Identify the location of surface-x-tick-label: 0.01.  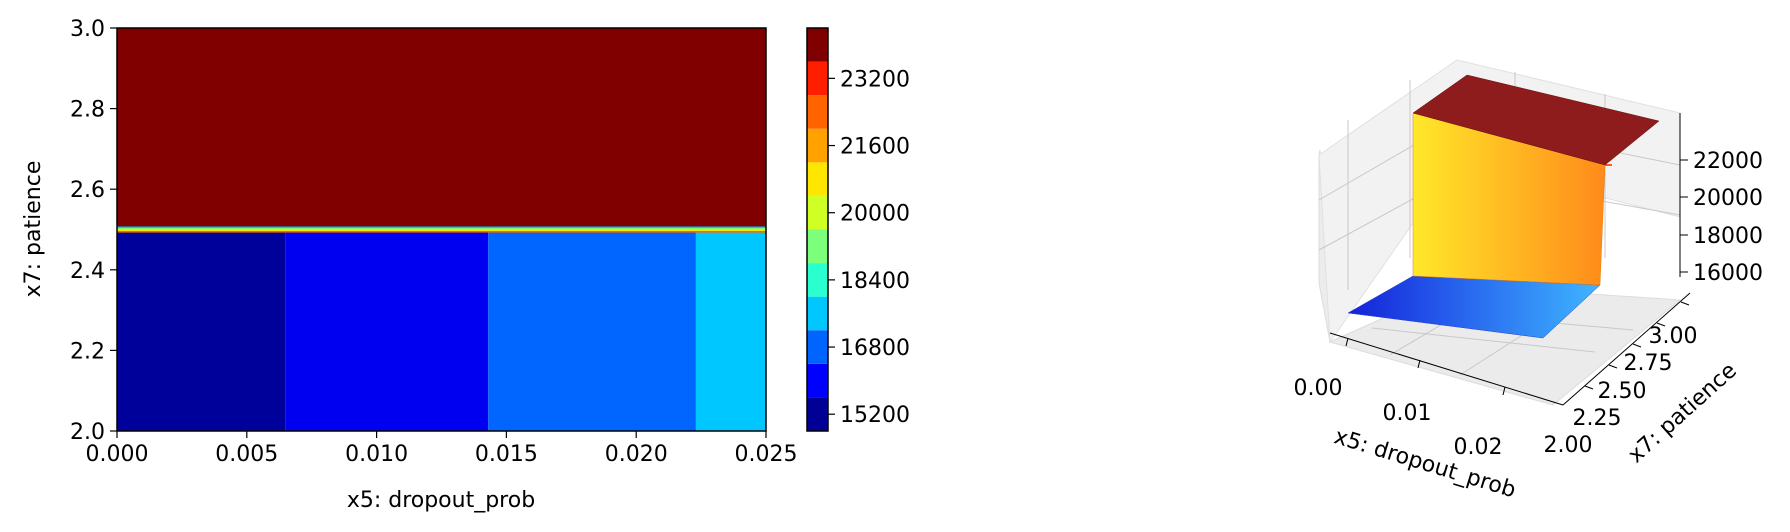
(1407, 413).